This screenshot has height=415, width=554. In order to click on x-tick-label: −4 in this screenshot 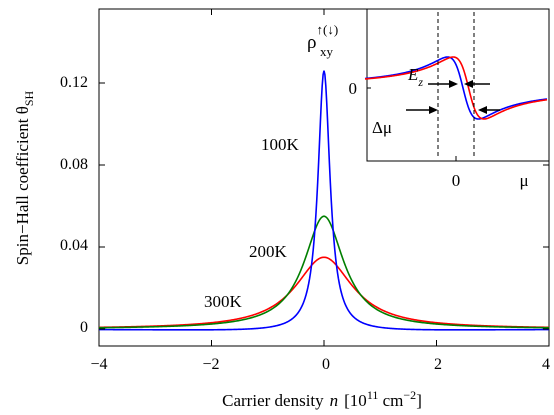, I will do `click(98, 364)`.